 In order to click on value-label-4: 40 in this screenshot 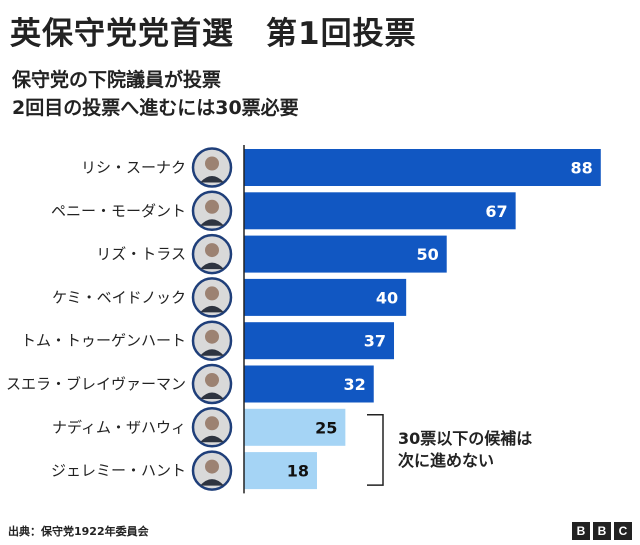, I will do `click(387, 297)`.